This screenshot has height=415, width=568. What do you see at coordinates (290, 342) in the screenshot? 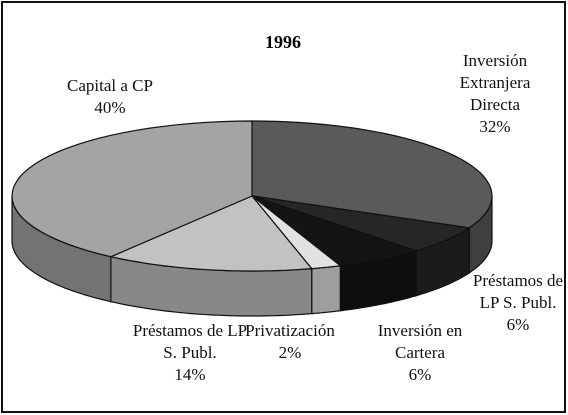
I see `slice-label: Privatización 2%` at bounding box center [290, 342].